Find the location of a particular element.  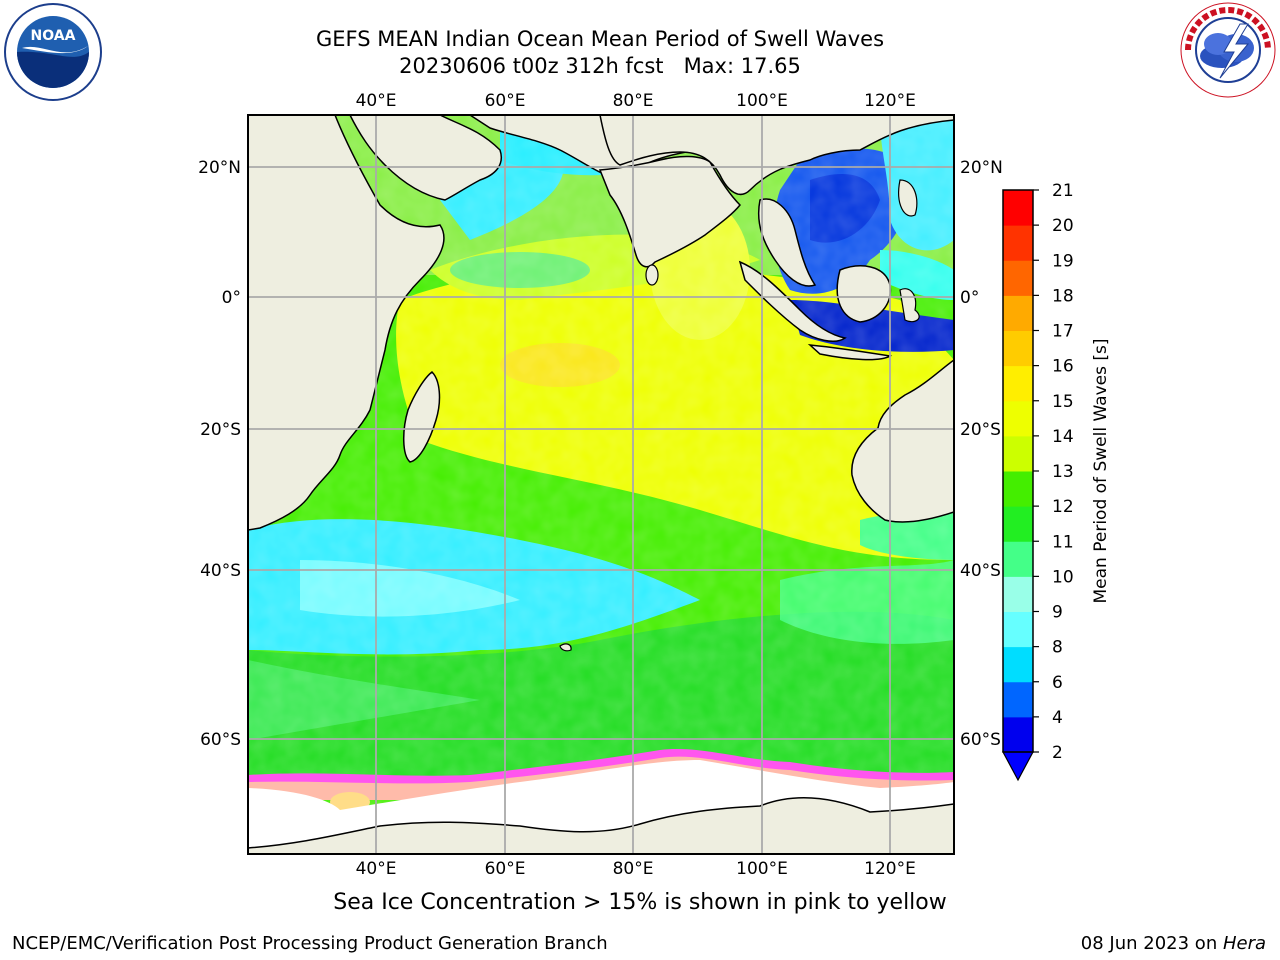

colorbar-tick-label: 20 is located at coordinates (1063, 226).